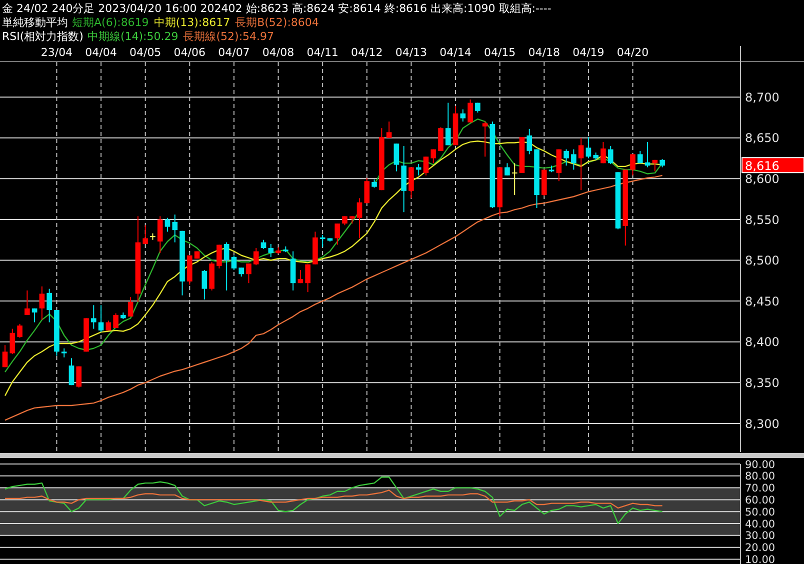 This screenshot has width=804, height=564. What do you see at coordinates (760, 536) in the screenshot?
I see `y-tick-label: 30.00` at bounding box center [760, 536].